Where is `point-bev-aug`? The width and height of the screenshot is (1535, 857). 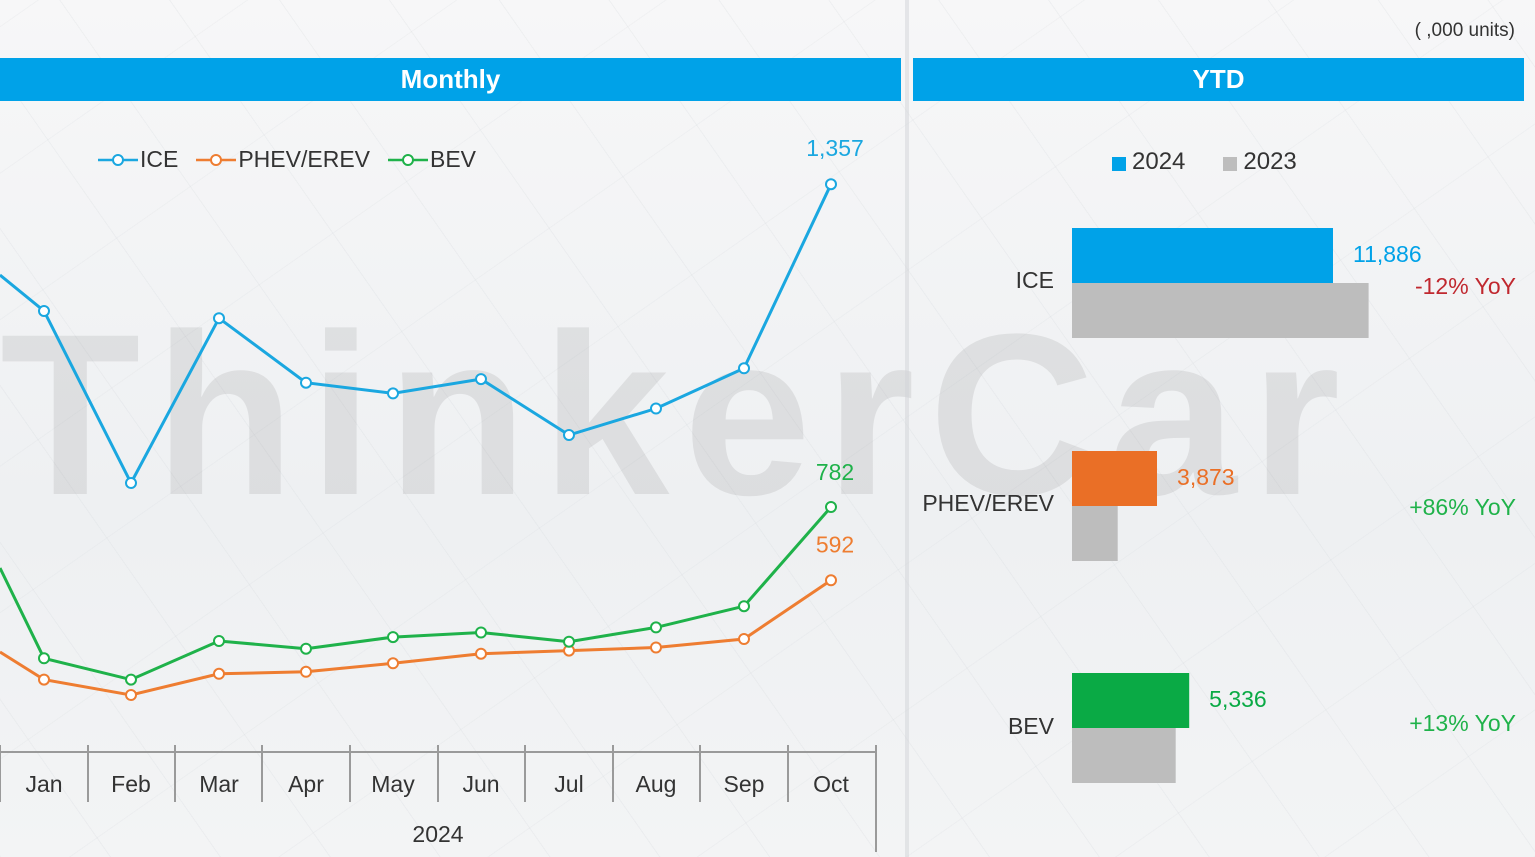 point-bev-aug is located at coordinates (656, 627).